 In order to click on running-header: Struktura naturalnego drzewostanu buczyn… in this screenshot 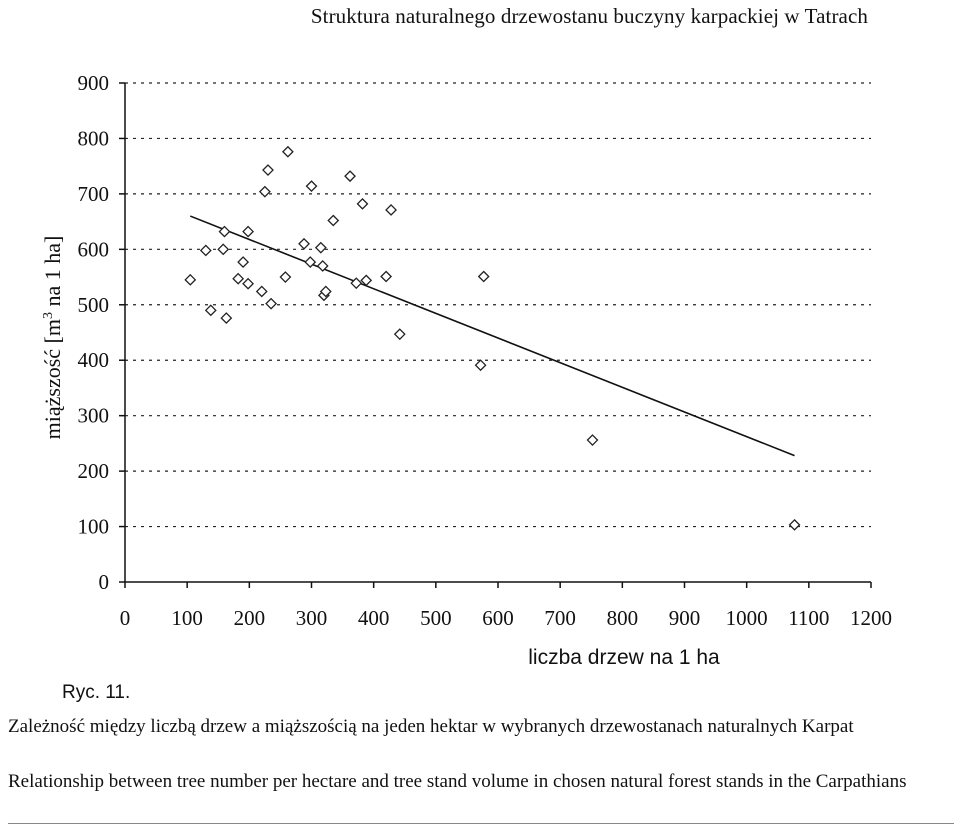, I will do `click(589, 16)`.